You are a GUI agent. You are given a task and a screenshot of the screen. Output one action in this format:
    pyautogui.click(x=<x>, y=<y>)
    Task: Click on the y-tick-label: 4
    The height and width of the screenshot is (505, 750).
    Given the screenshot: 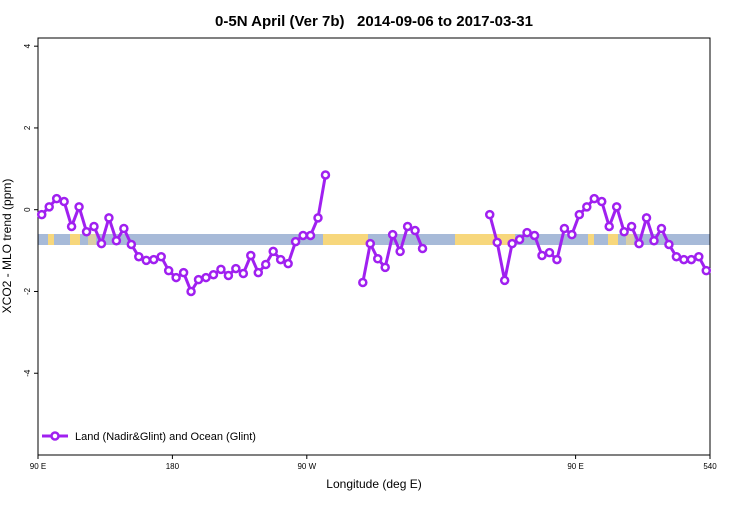 What is the action you would take?
    pyautogui.click(x=27, y=45)
    